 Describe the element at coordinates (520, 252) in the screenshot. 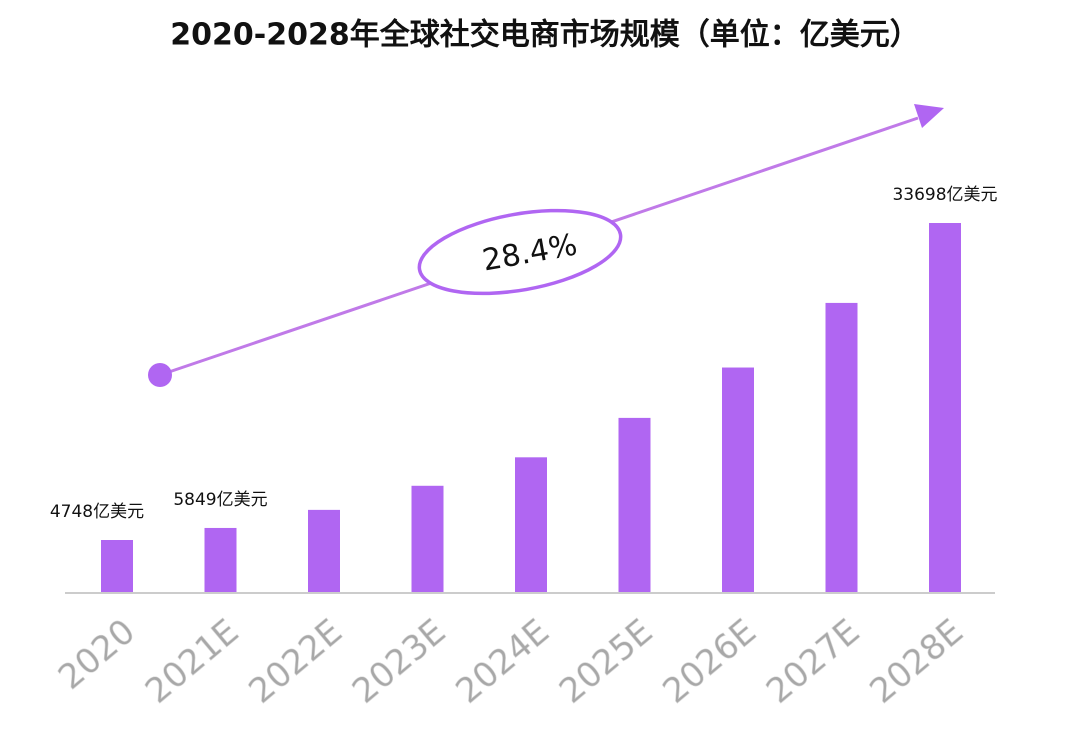

I see `growth-ellipse` at that location.